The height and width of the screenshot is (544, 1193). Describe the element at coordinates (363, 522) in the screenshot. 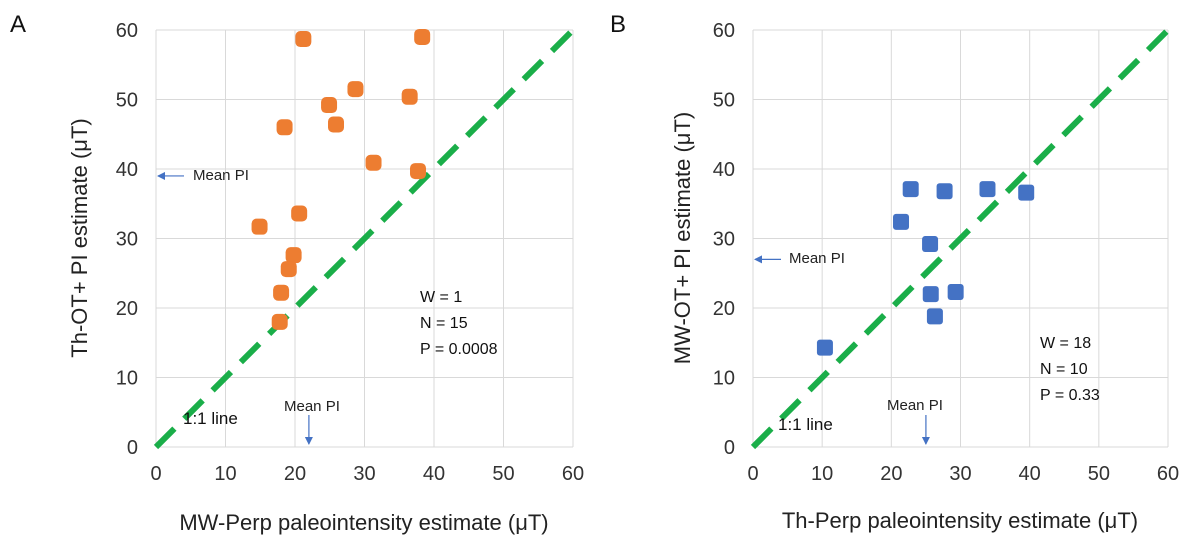

I see `x-axis-label-a: MW-Perp paleointensity estimate (μT)` at that location.